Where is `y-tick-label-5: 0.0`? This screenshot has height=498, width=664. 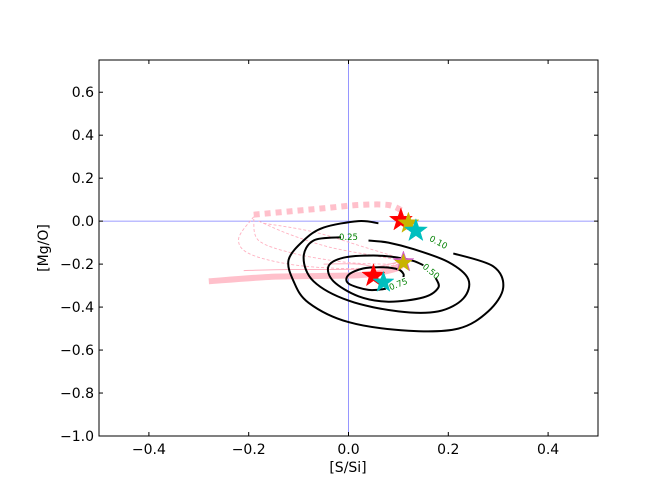
y-tick-label-5: 0.0 is located at coordinates (83, 222).